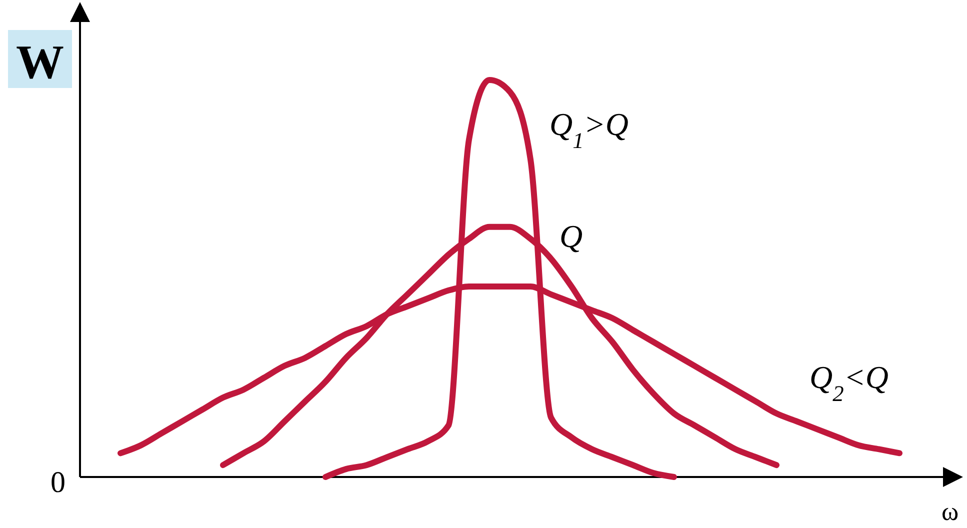 Image resolution: width=967 pixels, height=528 pixels. I want to click on x-axis-title: ω, so click(950, 511).